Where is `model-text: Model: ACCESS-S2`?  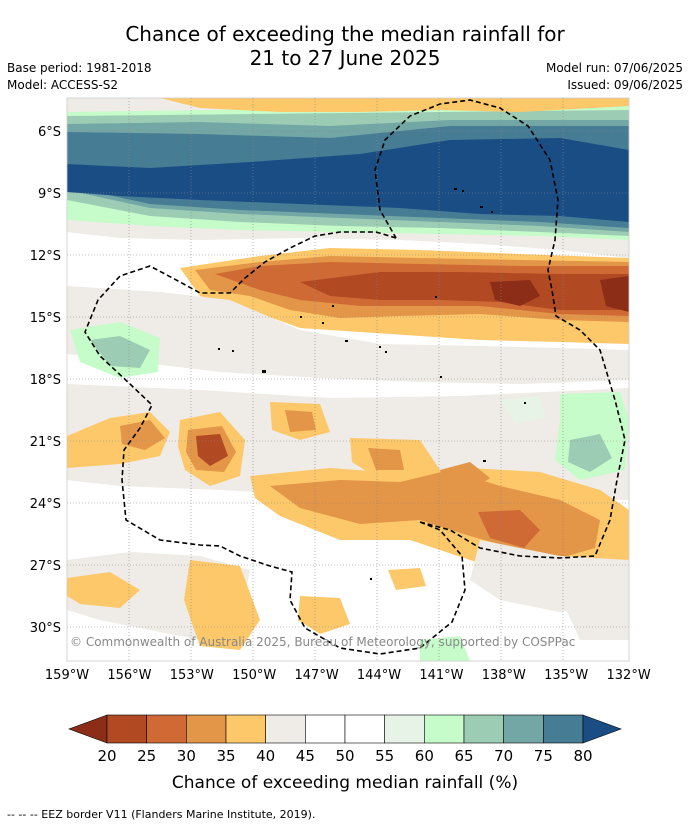
model-text: Model: ACCESS-S2 is located at coordinates (63, 85).